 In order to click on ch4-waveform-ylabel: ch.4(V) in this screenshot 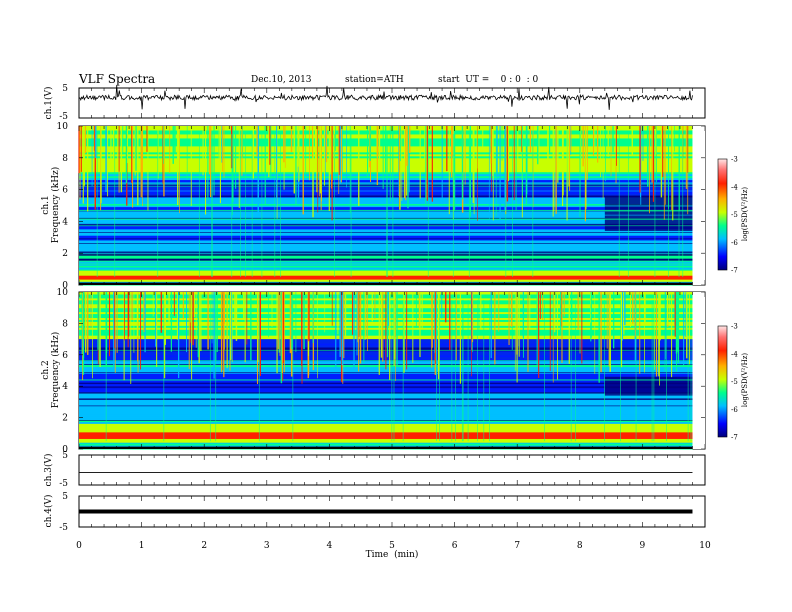, I will do `click(48, 511)`.